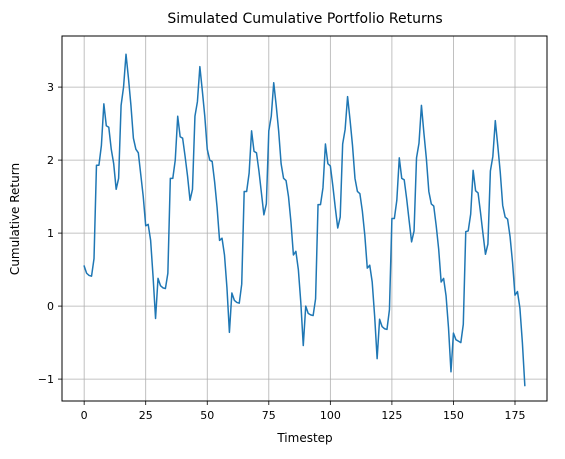 The image size is (565, 459). I want to click on x-tick-label: 25, so click(146, 415).